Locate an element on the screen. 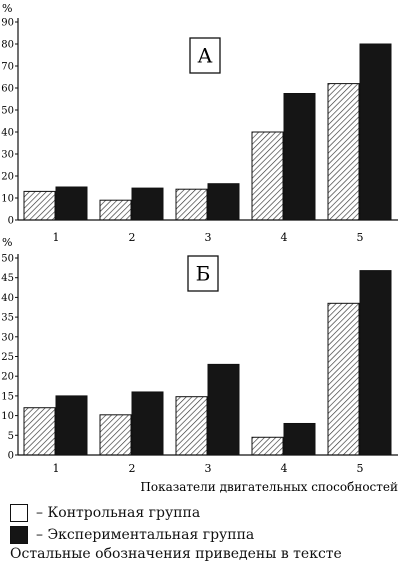 The image size is (400, 566). legend-label-control: Контрольная группа is located at coordinates (124, 513).